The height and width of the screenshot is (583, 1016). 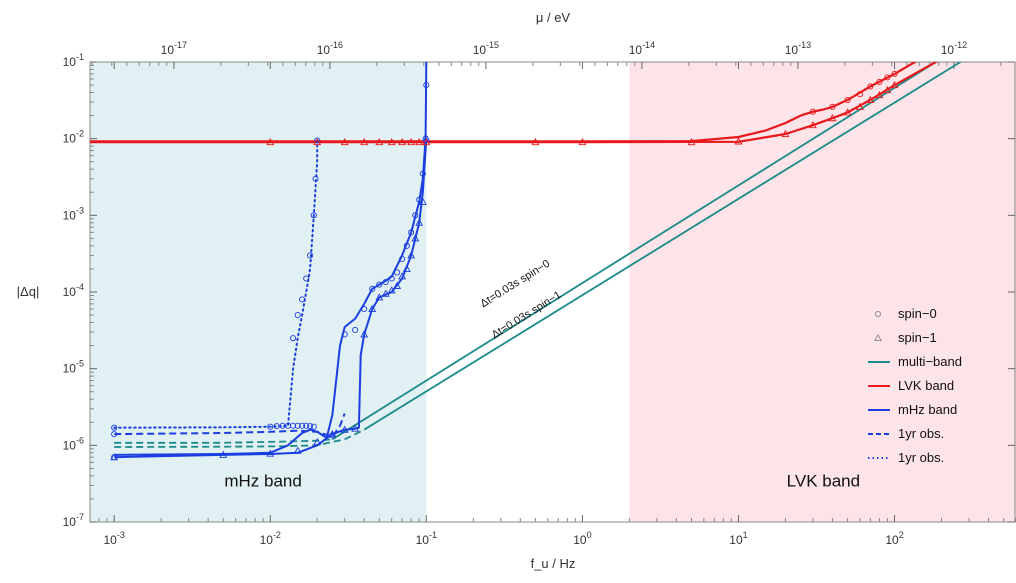 I want to click on legend-label-1: spin−1, so click(x=917, y=337).